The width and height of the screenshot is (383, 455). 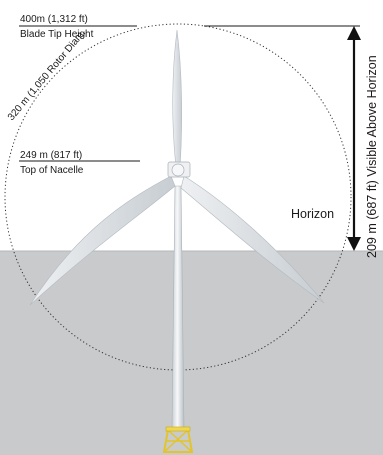 What do you see at coordinates (252, 239) in the screenshot?
I see `turbine-blade-right` at bounding box center [252, 239].